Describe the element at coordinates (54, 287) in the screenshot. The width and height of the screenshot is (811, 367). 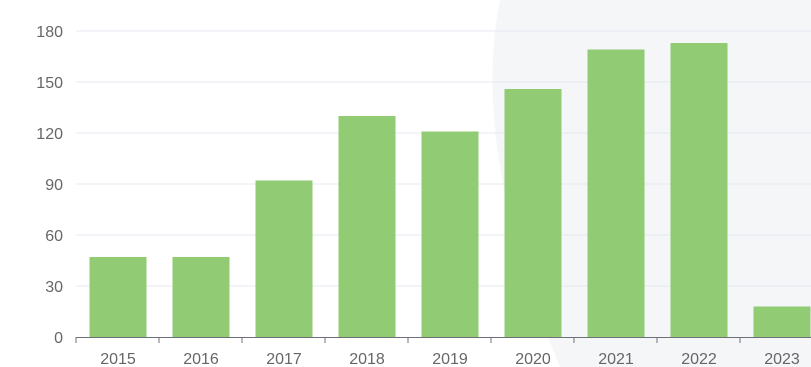
I see `y-tick-label: 30` at that location.